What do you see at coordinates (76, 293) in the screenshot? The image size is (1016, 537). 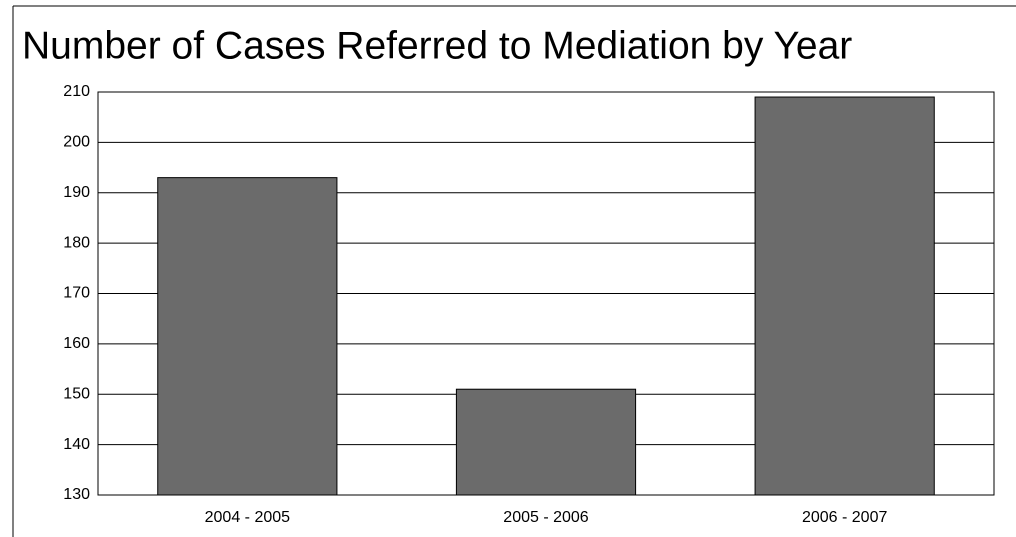 I see `y-tick-label: 170` at bounding box center [76, 293].